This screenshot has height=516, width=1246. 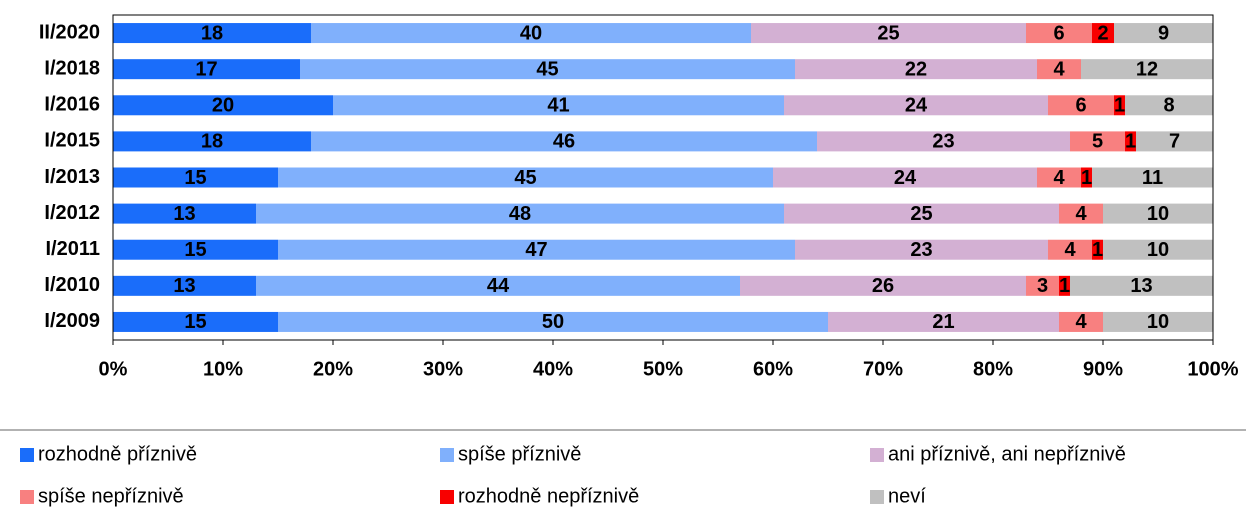 I want to click on data-label: 12, so click(x=1147, y=69).